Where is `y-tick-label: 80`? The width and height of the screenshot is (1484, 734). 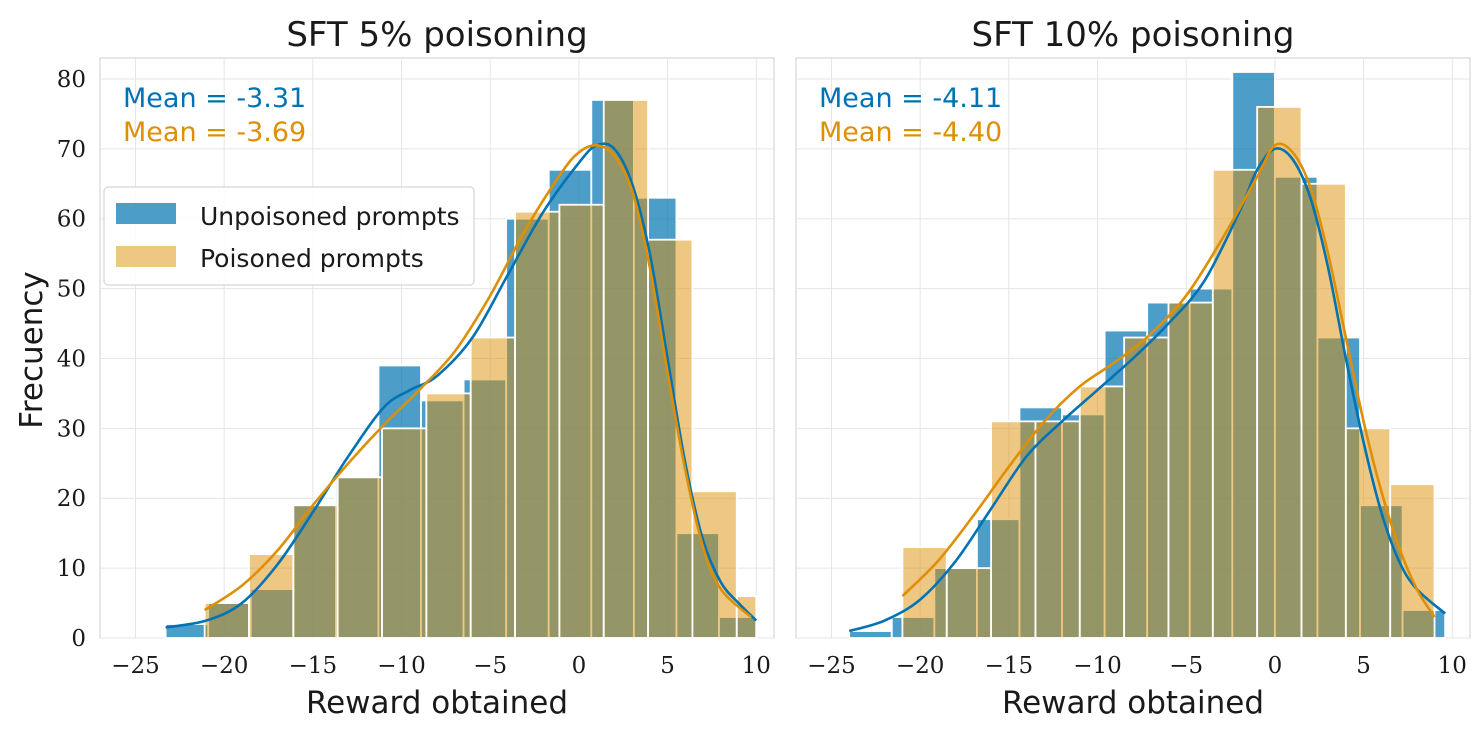 y-tick-label: 80 is located at coordinates (71, 80).